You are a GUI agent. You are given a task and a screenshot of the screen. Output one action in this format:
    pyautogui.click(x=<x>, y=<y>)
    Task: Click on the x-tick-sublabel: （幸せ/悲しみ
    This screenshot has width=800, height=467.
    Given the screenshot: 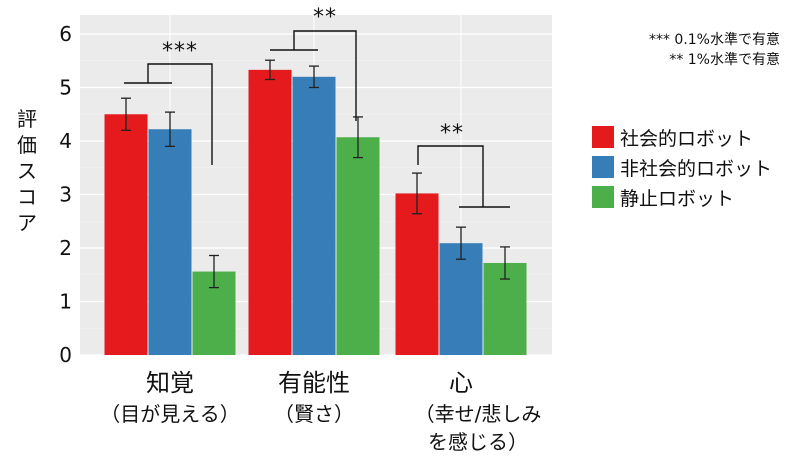 What is the action you would take?
    pyautogui.click(x=478, y=414)
    